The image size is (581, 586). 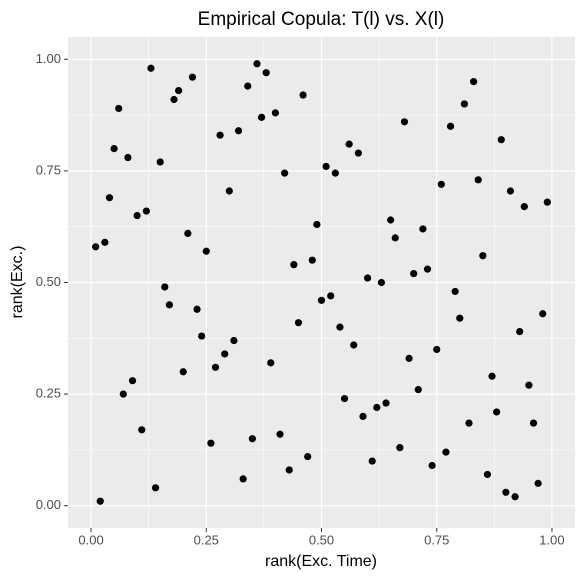 I want to click on x-axis-title: rank(Exc. Time), so click(x=321, y=561).